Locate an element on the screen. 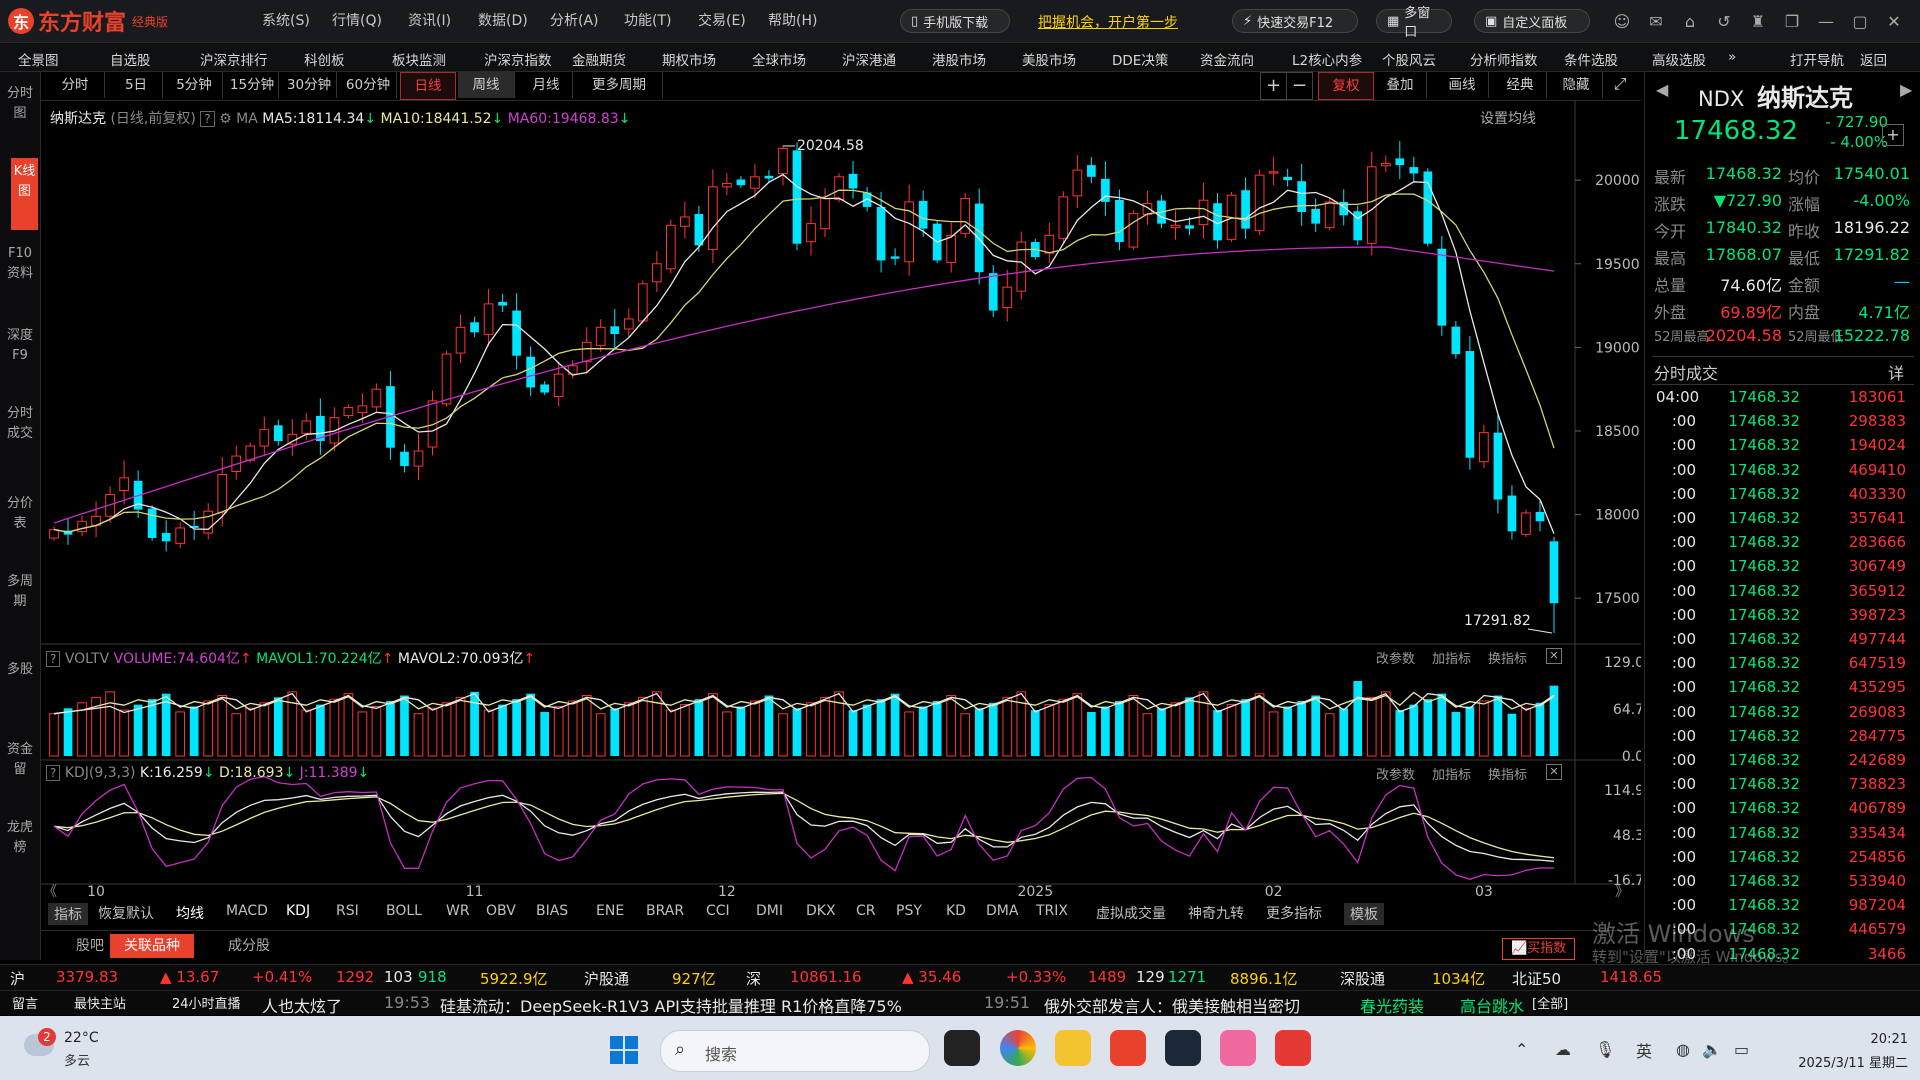 The width and height of the screenshot is (1920, 1080). steam-icon is located at coordinates (1183, 1048).